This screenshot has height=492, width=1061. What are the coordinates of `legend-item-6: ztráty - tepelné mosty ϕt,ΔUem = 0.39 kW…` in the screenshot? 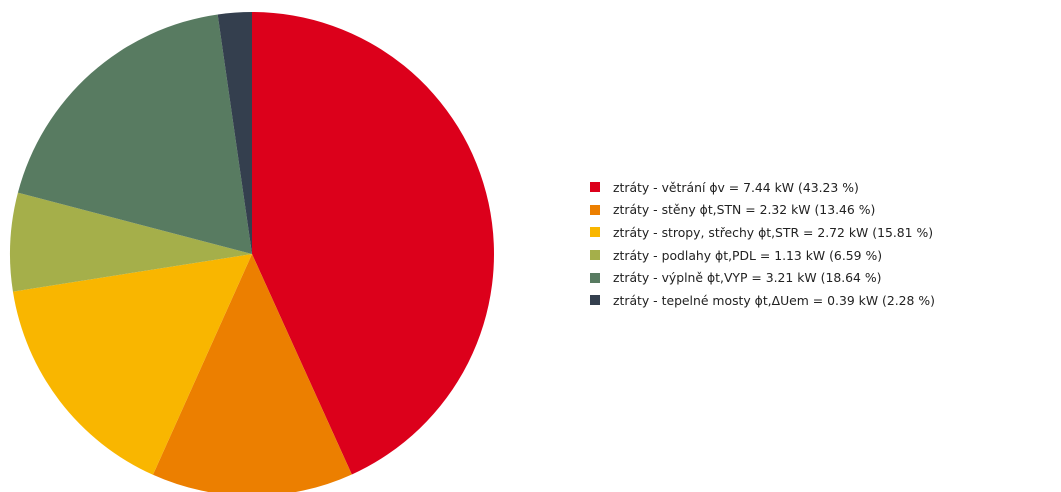 It's located at (762, 300).